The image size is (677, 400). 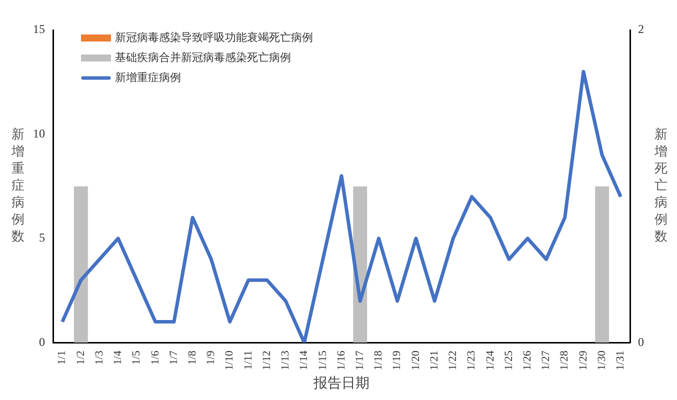 What do you see at coordinates (99, 357) in the screenshot?
I see `x-tick-label: 1/3` at bounding box center [99, 357].